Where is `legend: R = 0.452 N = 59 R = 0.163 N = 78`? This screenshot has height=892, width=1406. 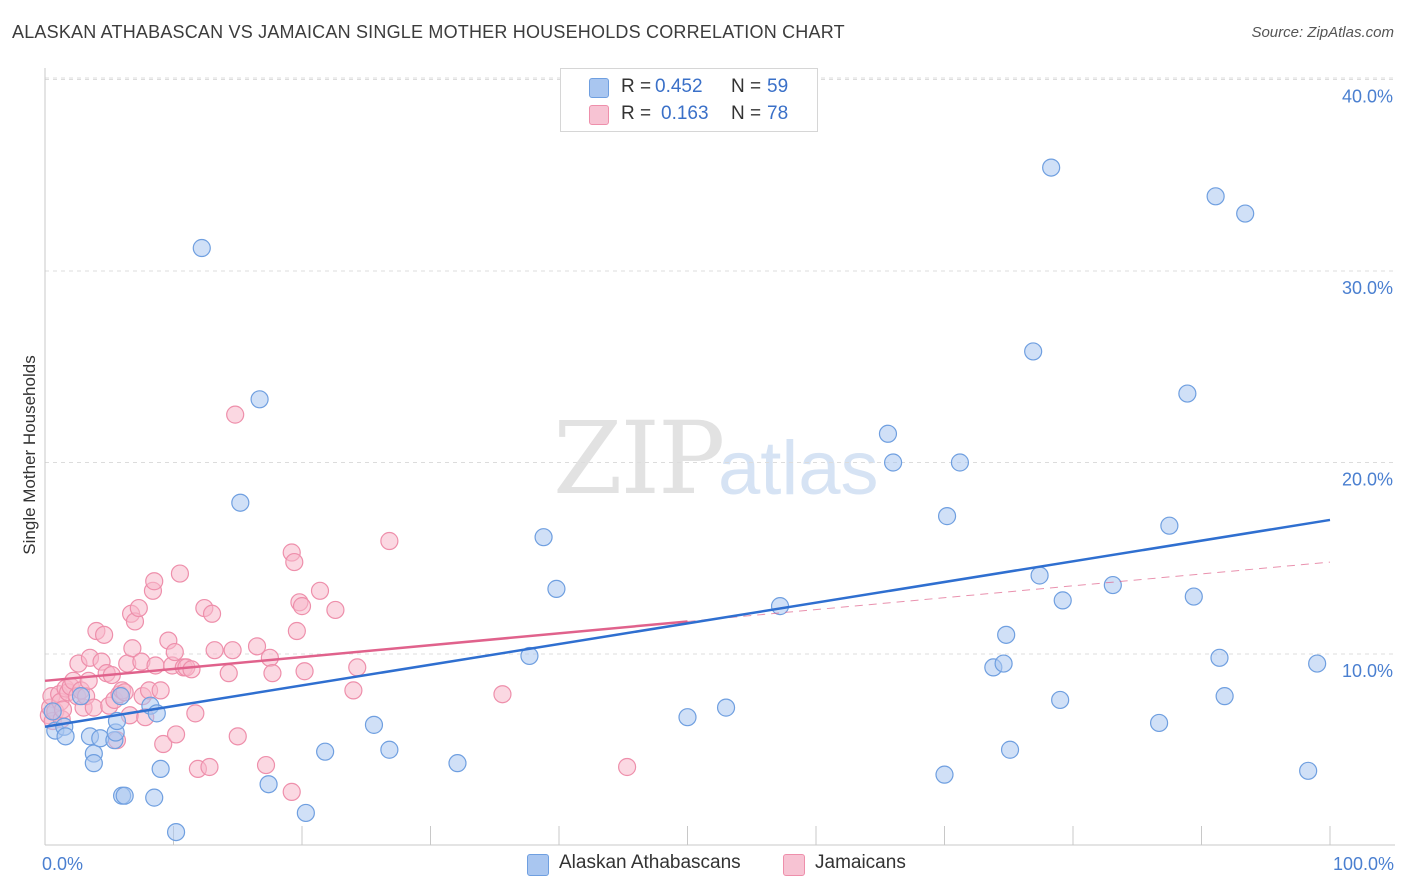 legend: R = 0.452 N = 59 R = 0.163 N = 78 is located at coordinates (689, 100).